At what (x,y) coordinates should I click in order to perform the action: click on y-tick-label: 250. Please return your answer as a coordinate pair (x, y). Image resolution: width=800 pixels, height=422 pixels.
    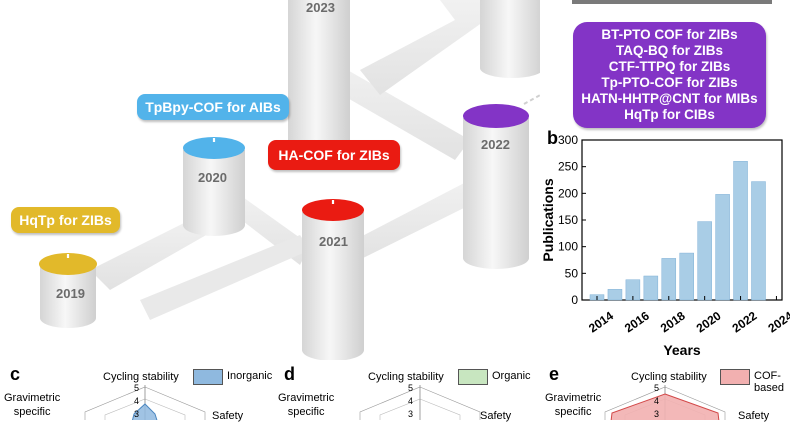
    Looking at the image, I should click on (568, 167).